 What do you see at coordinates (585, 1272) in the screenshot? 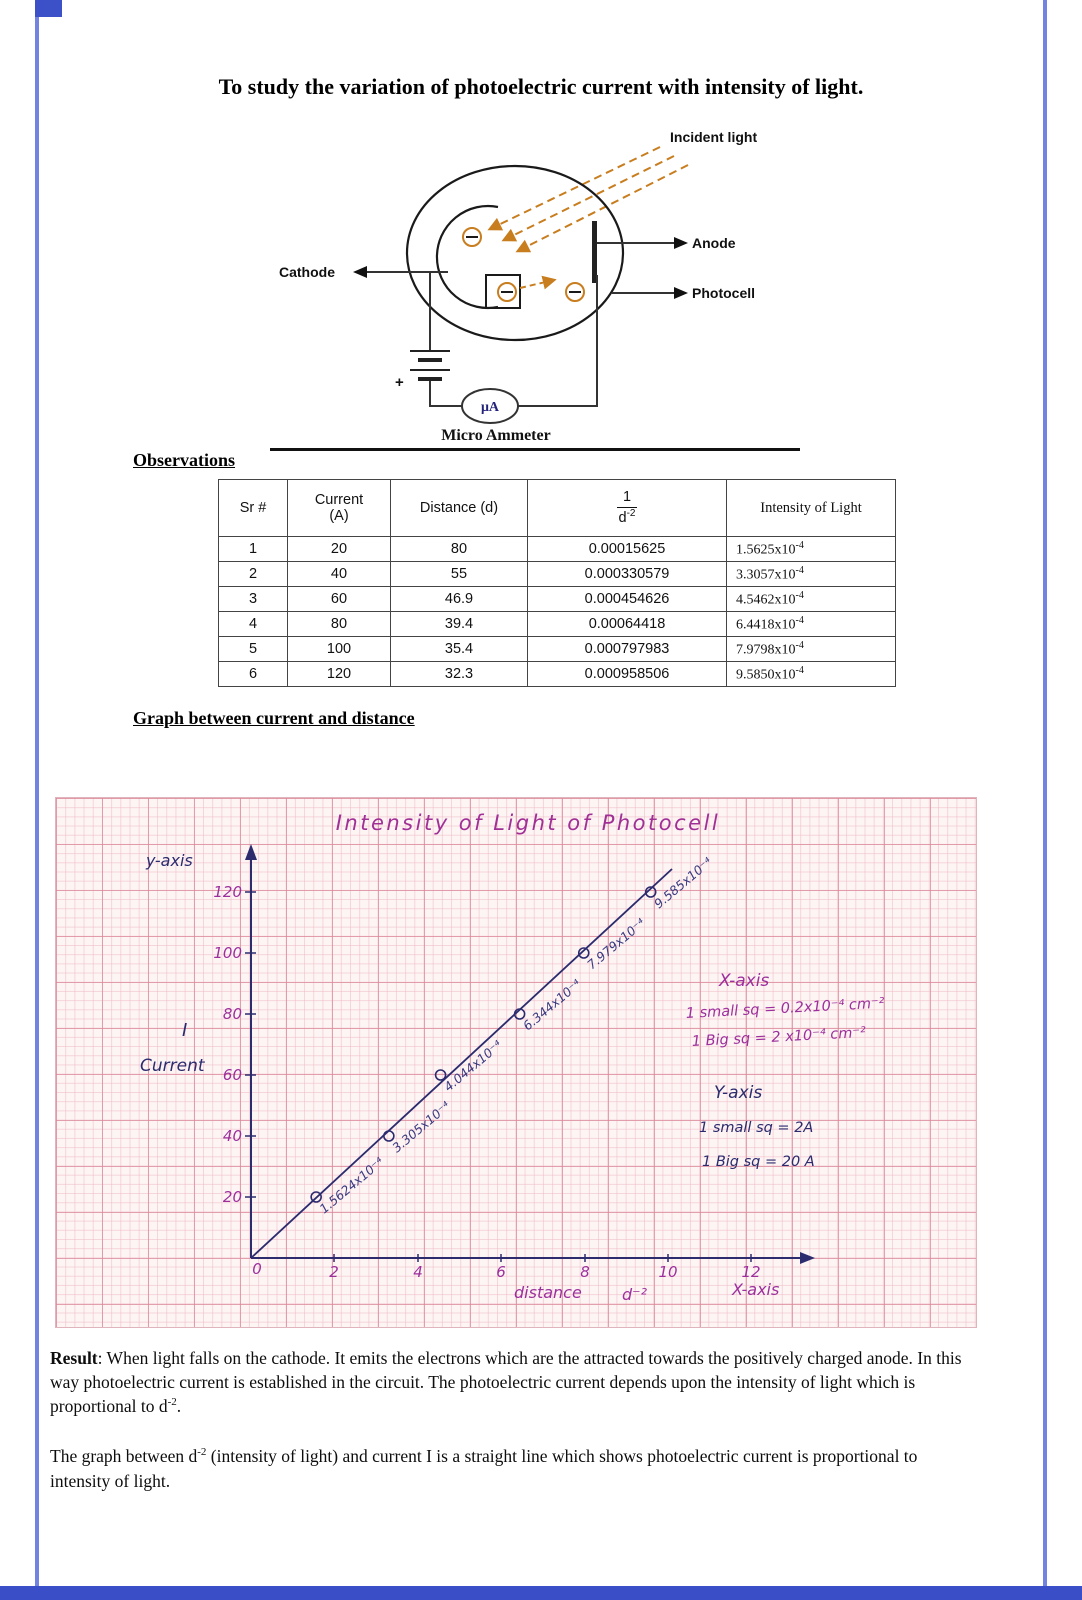
I see `x-tick-label: 8` at bounding box center [585, 1272].